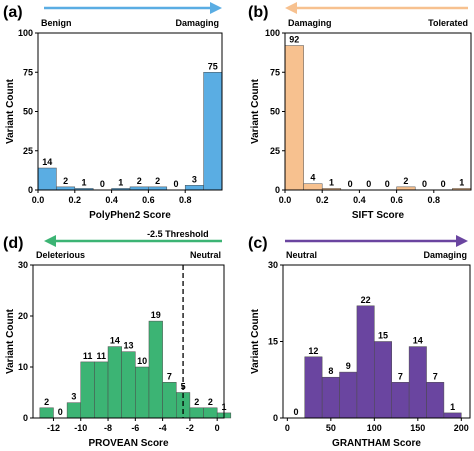  Describe the element at coordinates (330, 371) in the screenshot. I see `bar-value-label: 8` at that location.